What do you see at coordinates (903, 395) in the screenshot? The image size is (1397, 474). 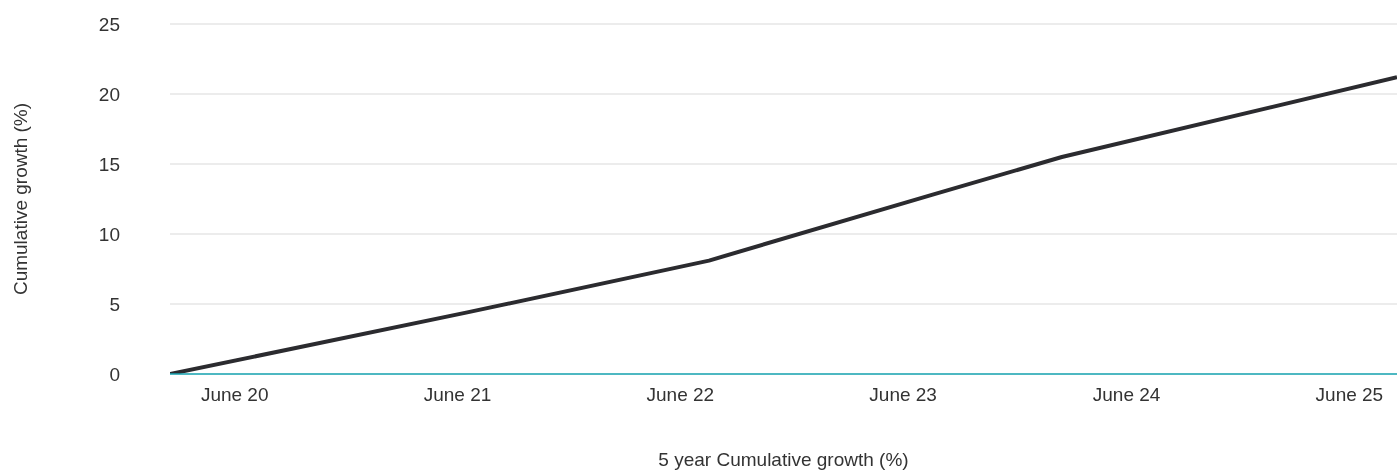 I see `x-tick-label: June 23` at bounding box center [903, 395].